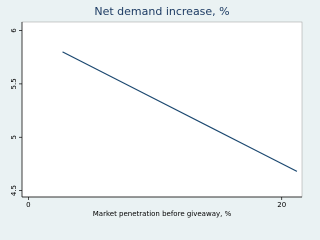 Image resolution: width=320 pixels, height=240 pixels. What do you see at coordinates (281, 205) in the screenshot?
I see `x-tick-label: 20` at bounding box center [281, 205].